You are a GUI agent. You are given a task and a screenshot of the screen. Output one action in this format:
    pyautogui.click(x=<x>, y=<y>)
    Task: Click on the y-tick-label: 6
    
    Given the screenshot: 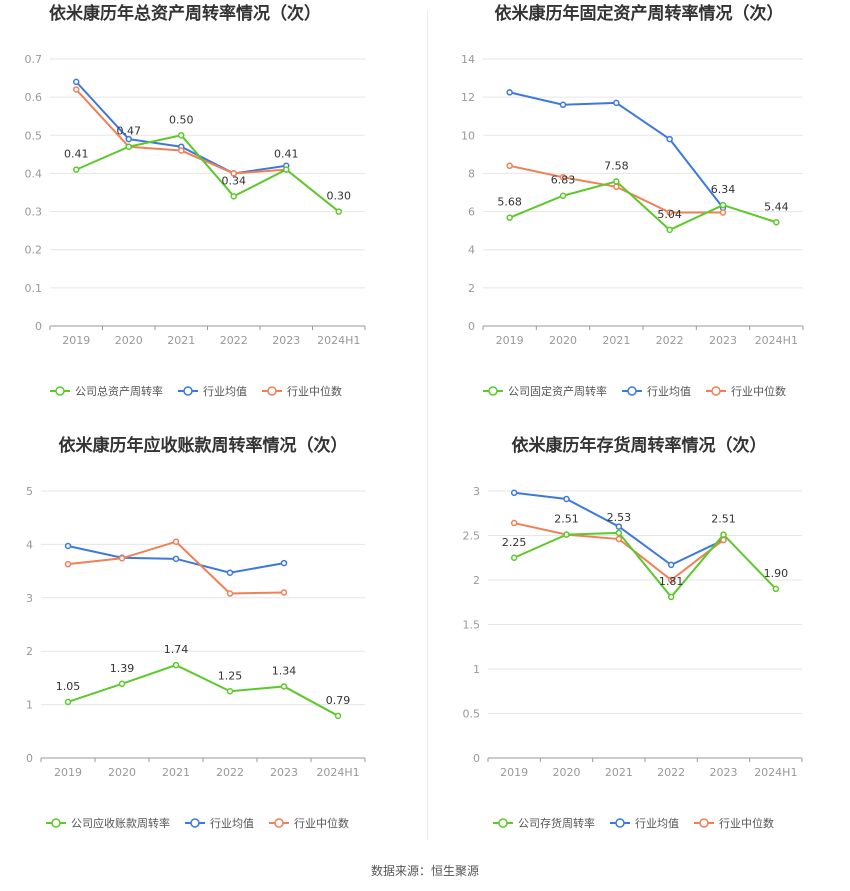 What is the action you would take?
    pyautogui.click(x=471, y=212)
    